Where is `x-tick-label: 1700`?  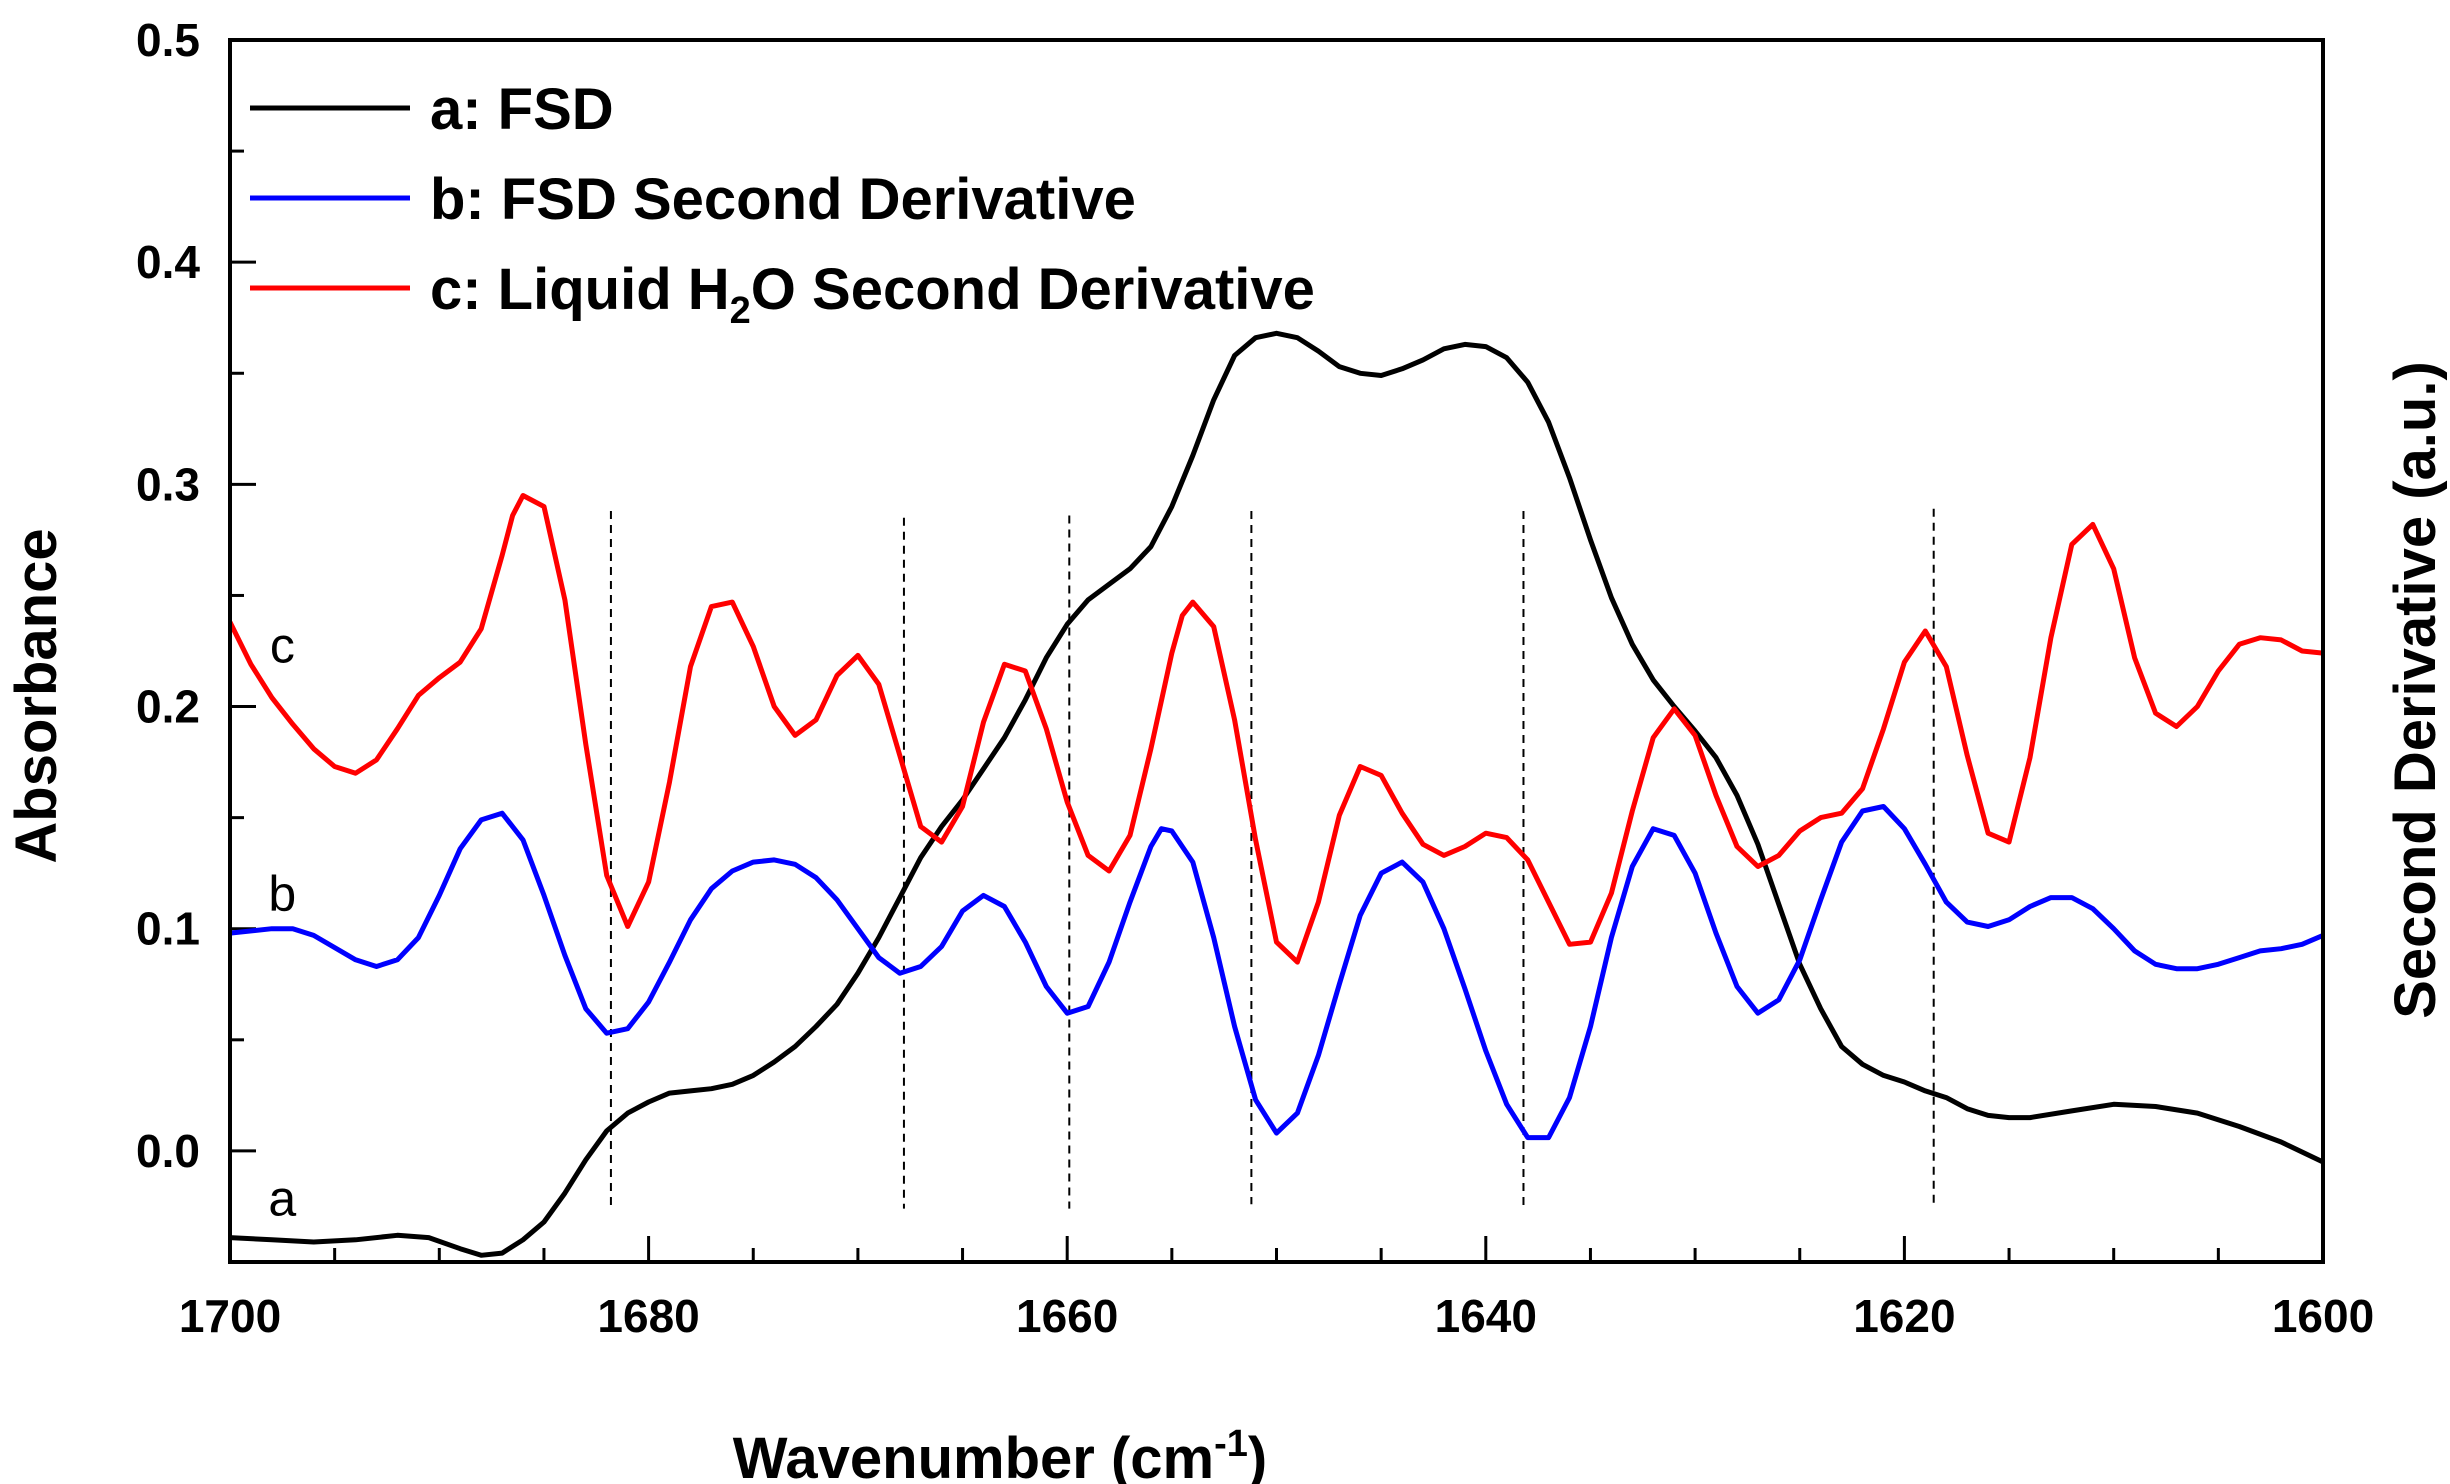
x-tick-label: 1700 is located at coordinates (230, 1316).